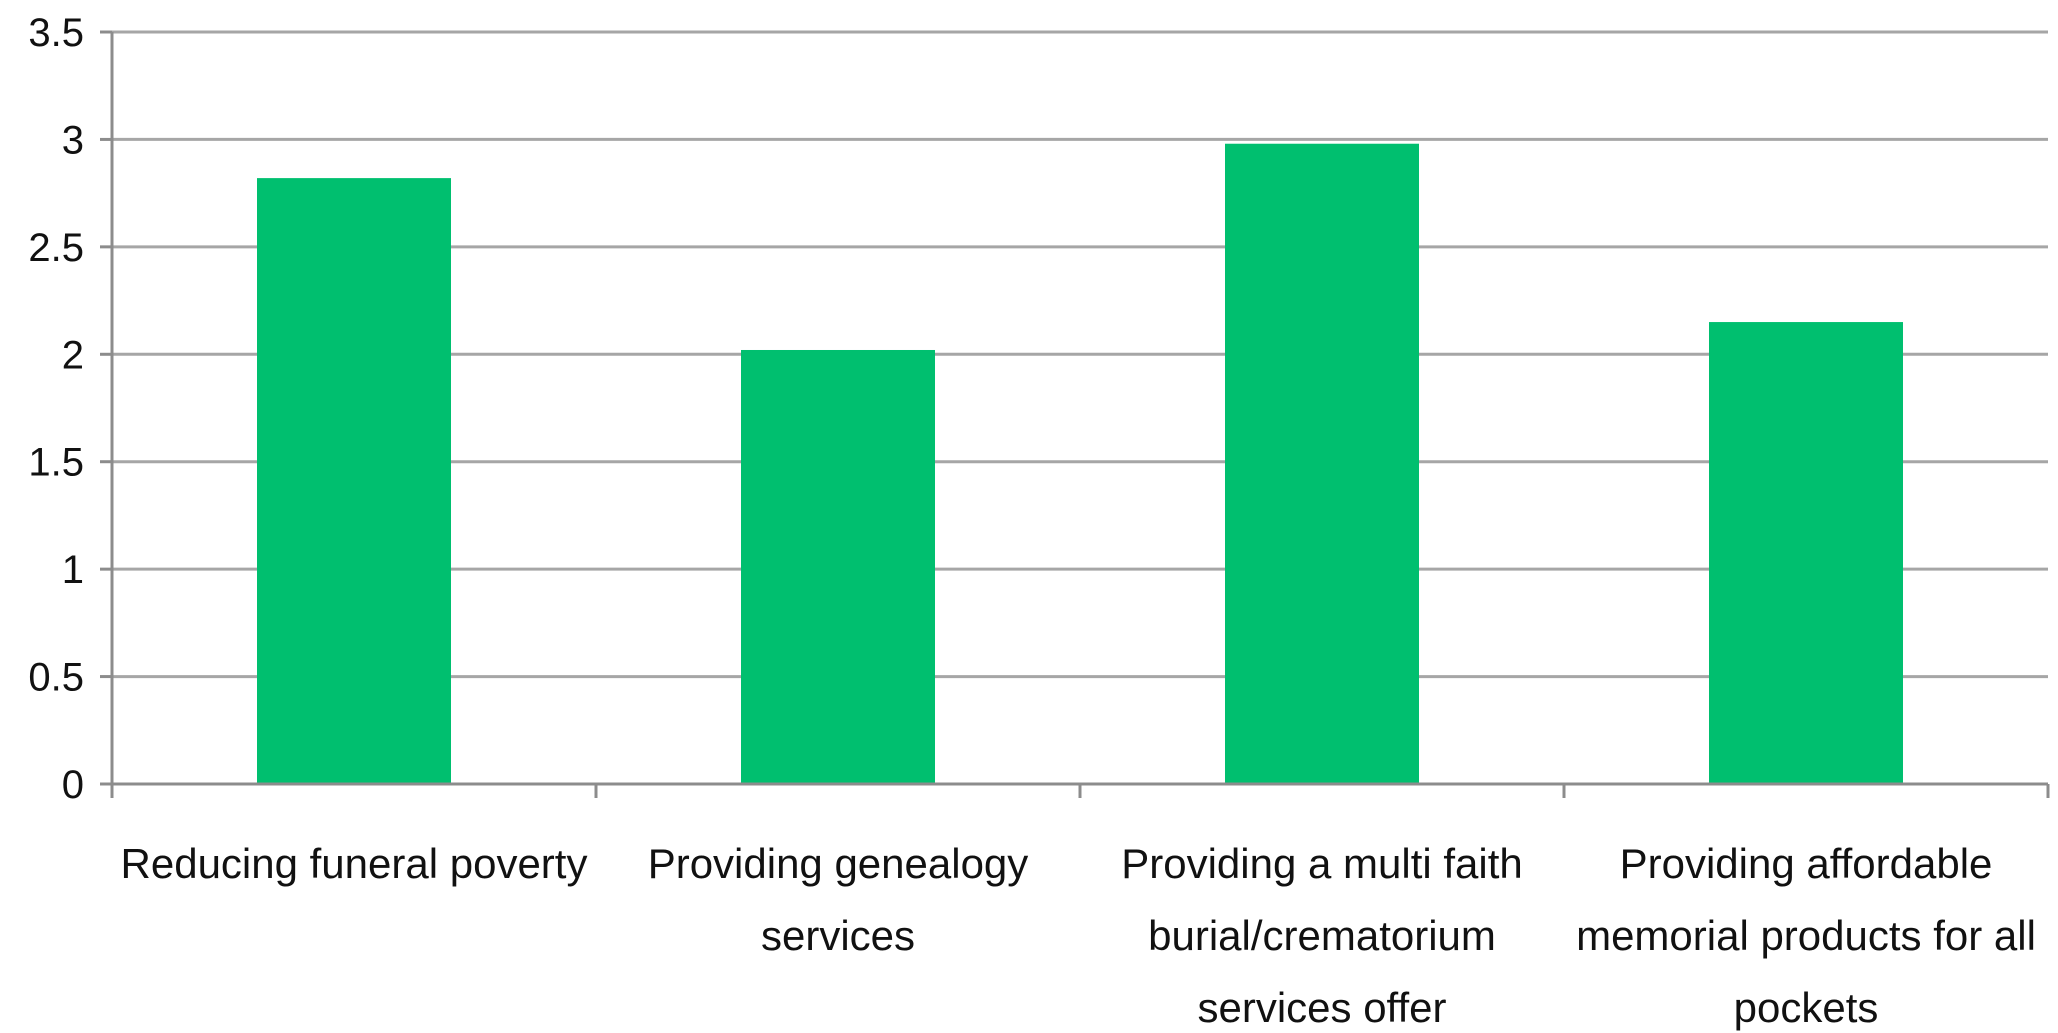 The image size is (2058, 1033). What do you see at coordinates (56, 409) in the screenshot?
I see `y-axis-tick-labels: 0 0.5 1 1.5 2 2.5 3 3.5` at bounding box center [56, 409].